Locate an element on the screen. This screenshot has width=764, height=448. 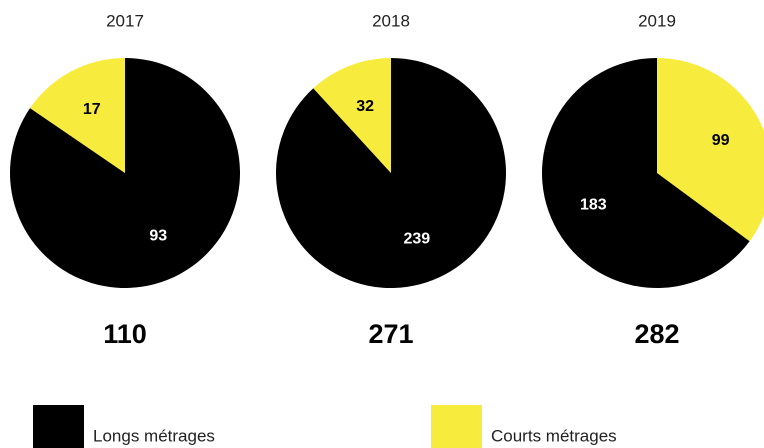
pie-total: 271 is located at coordinates (390, 334).